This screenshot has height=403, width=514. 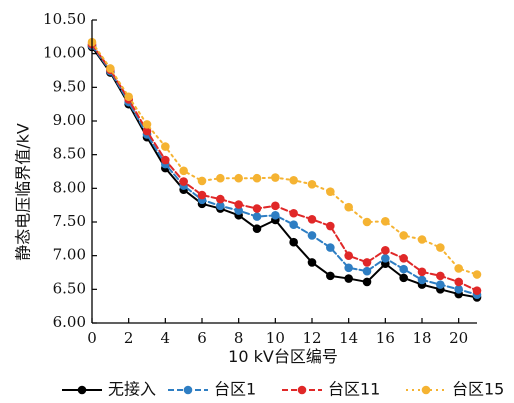 I want to click on legend-label: 无接入, so click(x=132, y=389).